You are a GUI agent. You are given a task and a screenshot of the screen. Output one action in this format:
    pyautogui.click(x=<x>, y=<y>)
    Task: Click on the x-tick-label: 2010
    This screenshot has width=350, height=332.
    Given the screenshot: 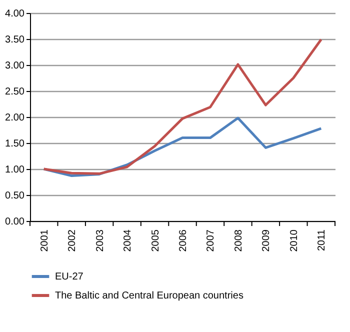 What is the action you would take?
    pyautogui.click(x=294, y=240)
    